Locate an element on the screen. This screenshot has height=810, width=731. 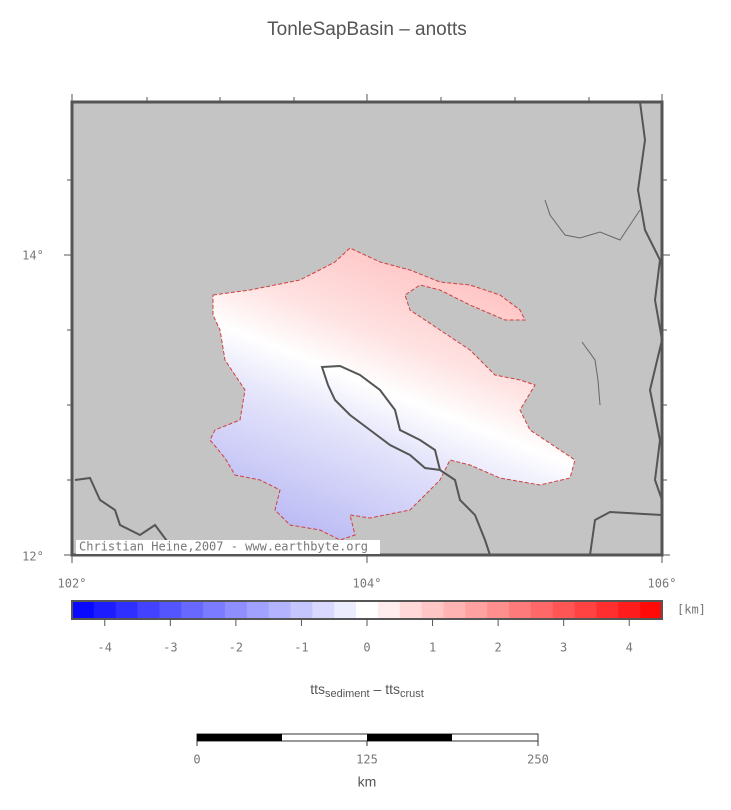
lat-label: 14° is located at coordinates (33, 256).